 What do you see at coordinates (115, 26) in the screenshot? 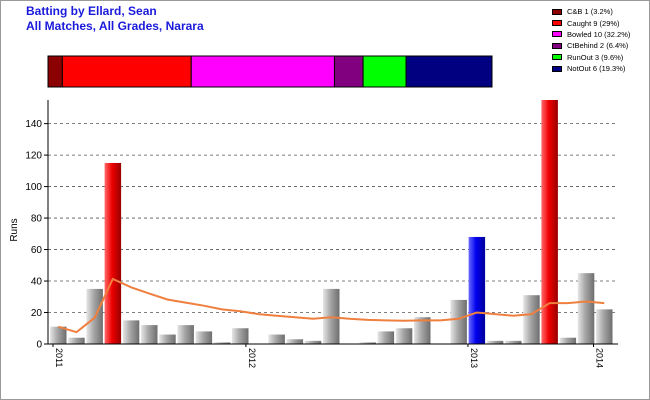
I see `chart-subtitle: All Matches, All Grades, Narara` at bounding box center [115, 26].